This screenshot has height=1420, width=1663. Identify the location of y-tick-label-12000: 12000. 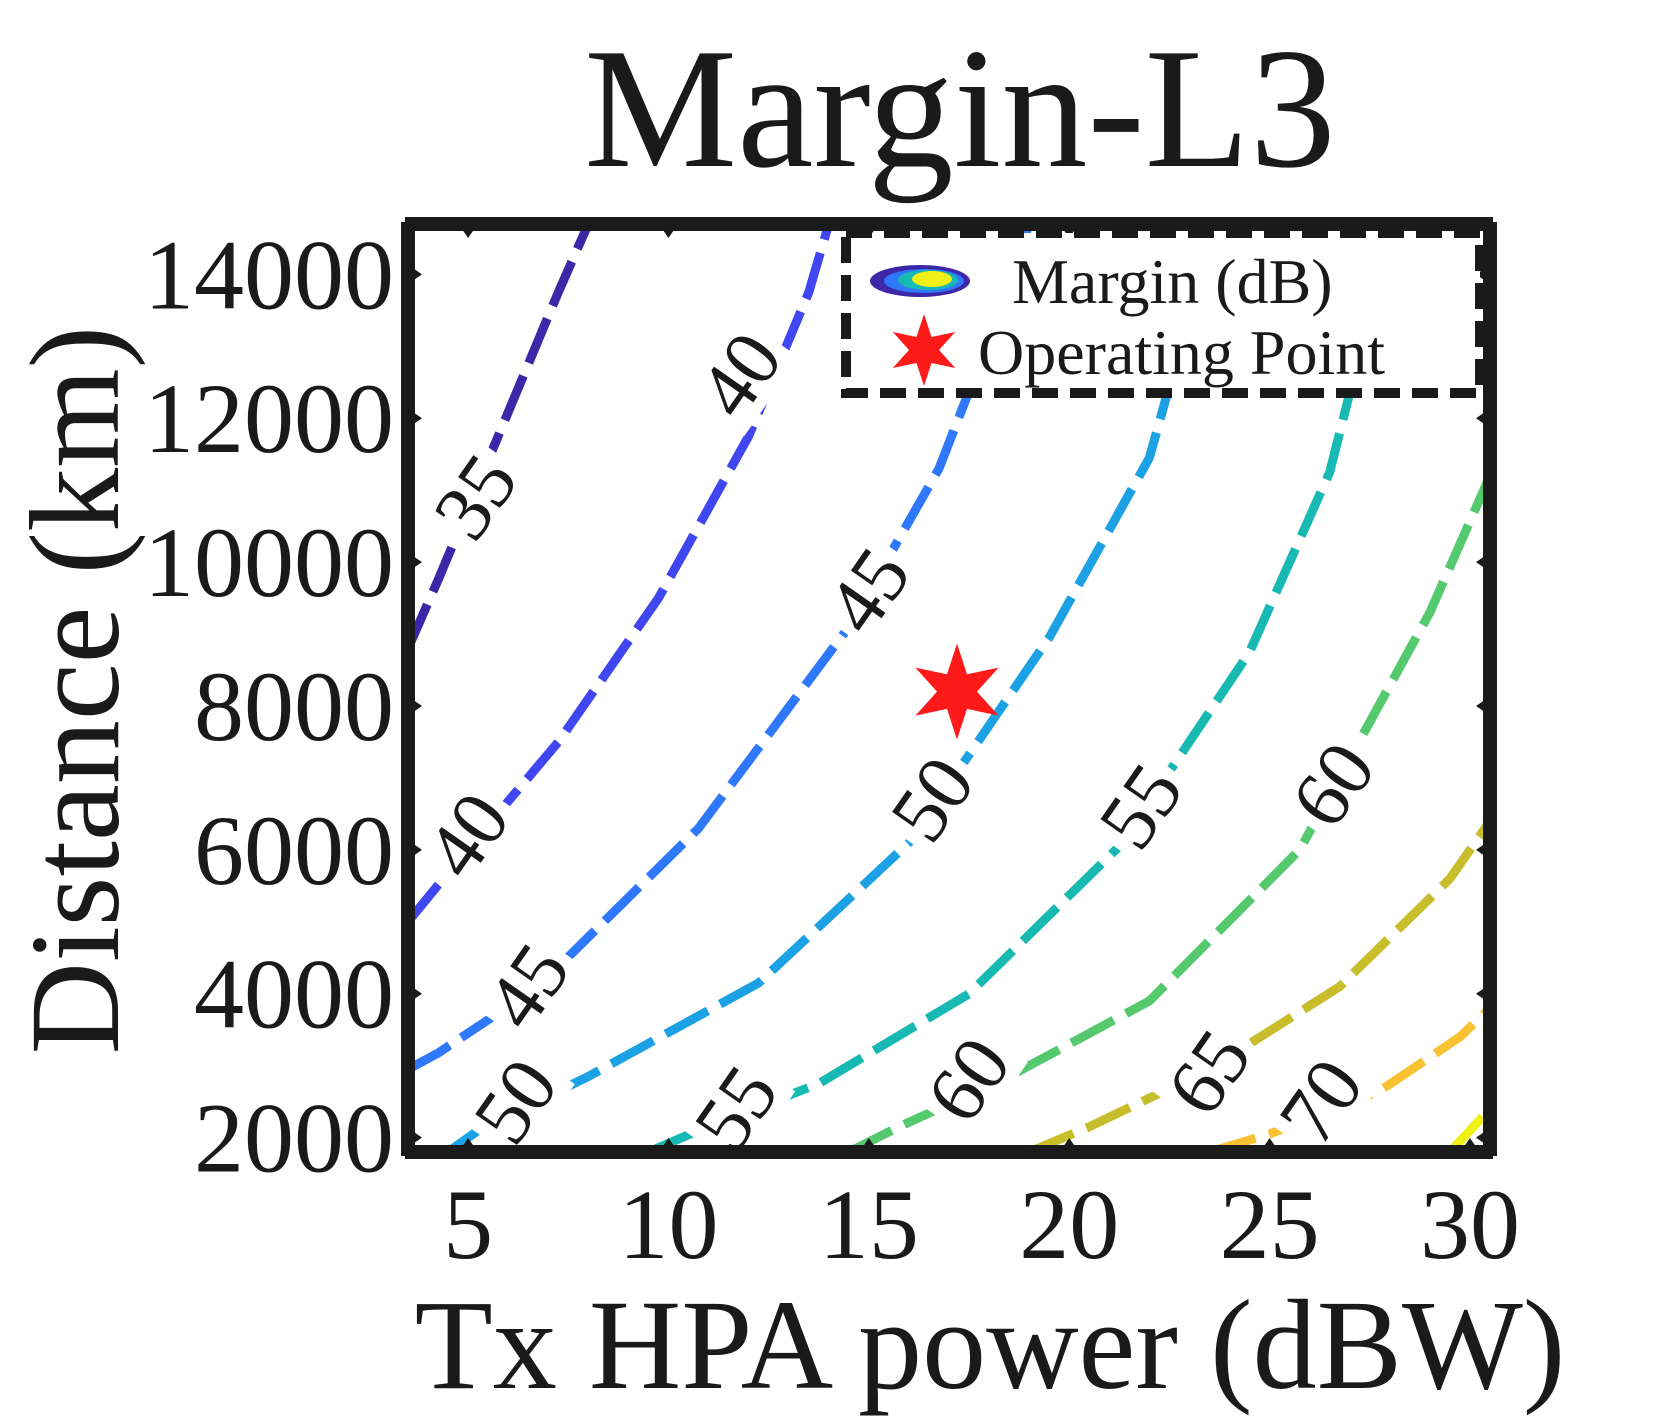
(269, 418).